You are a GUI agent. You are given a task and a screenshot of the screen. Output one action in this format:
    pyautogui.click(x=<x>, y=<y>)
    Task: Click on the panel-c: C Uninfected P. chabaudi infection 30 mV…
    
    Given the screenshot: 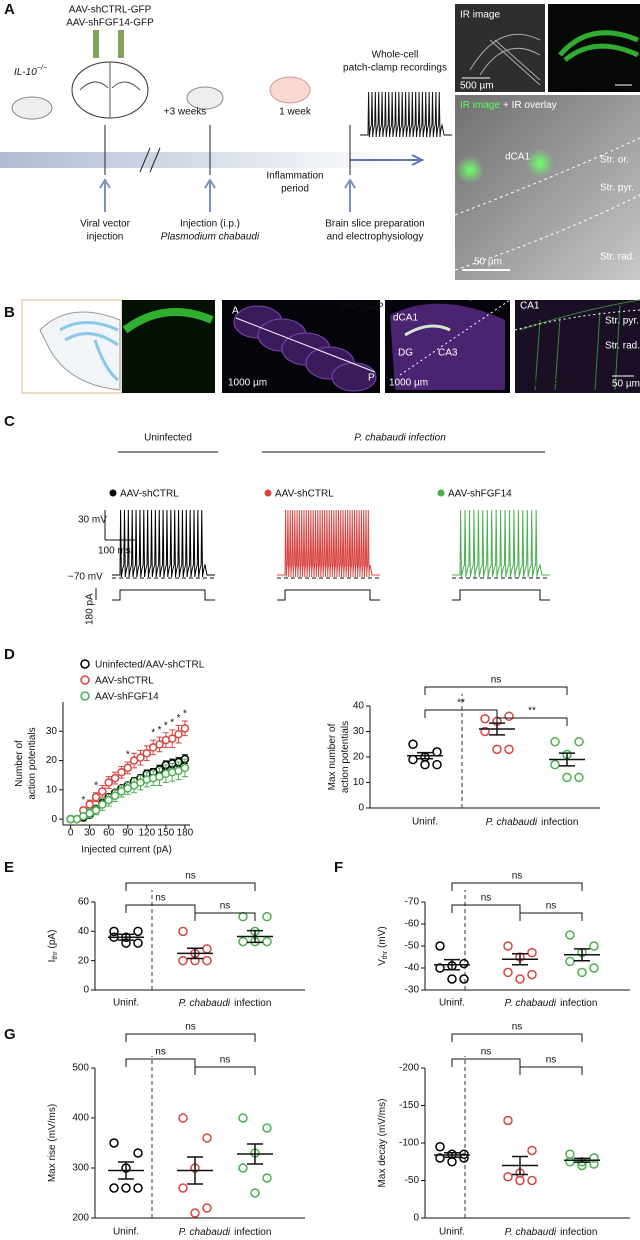 What is the action you would take?
    pyautogui.click(x=277, y=519)
    